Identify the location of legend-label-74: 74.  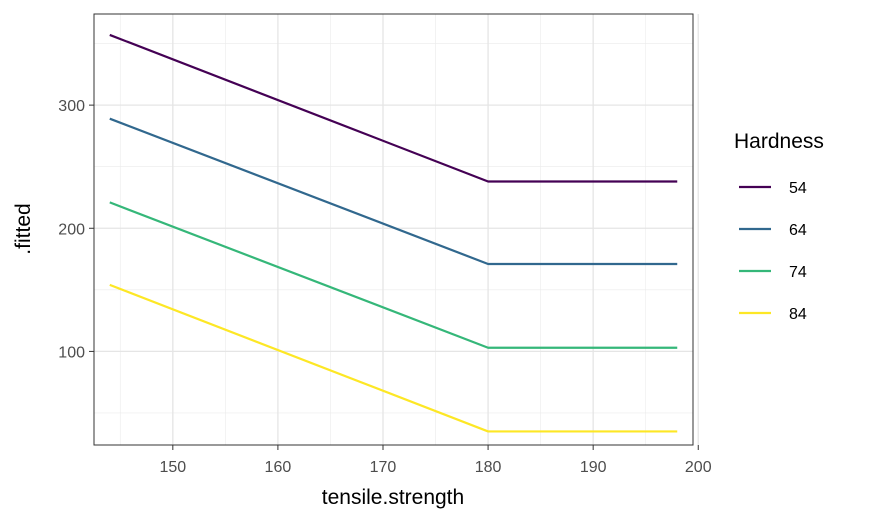
(798, 272).